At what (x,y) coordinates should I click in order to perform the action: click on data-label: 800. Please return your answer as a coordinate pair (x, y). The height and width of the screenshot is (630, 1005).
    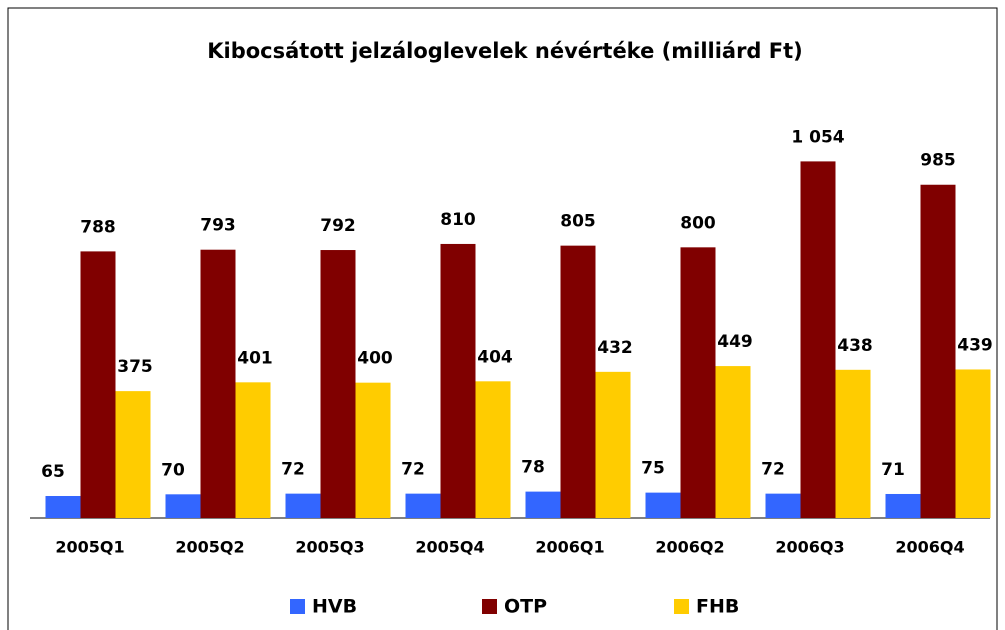
    Looking at the image, I should click on (698, 223).